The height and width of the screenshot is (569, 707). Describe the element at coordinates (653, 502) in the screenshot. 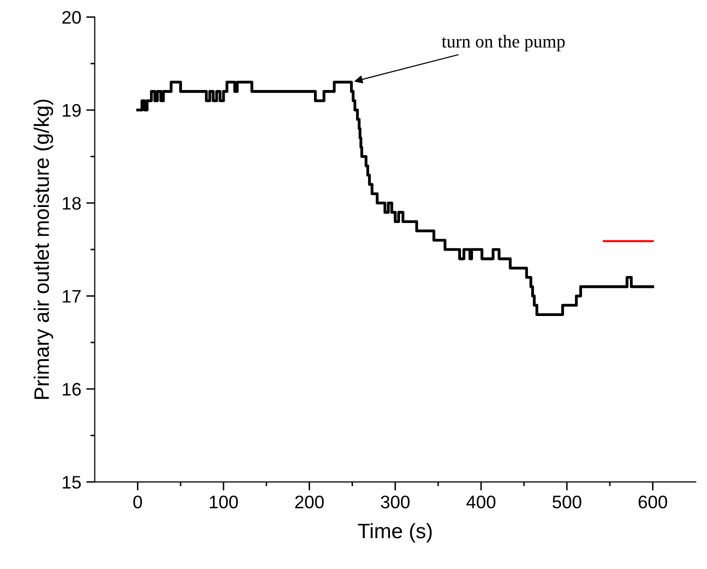

I see `x-tick-label: 600` at that location.